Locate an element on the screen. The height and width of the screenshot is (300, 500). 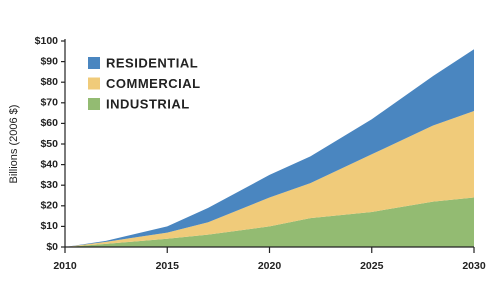
x-tick-label: 2030 is located at coordinates (474, 266).